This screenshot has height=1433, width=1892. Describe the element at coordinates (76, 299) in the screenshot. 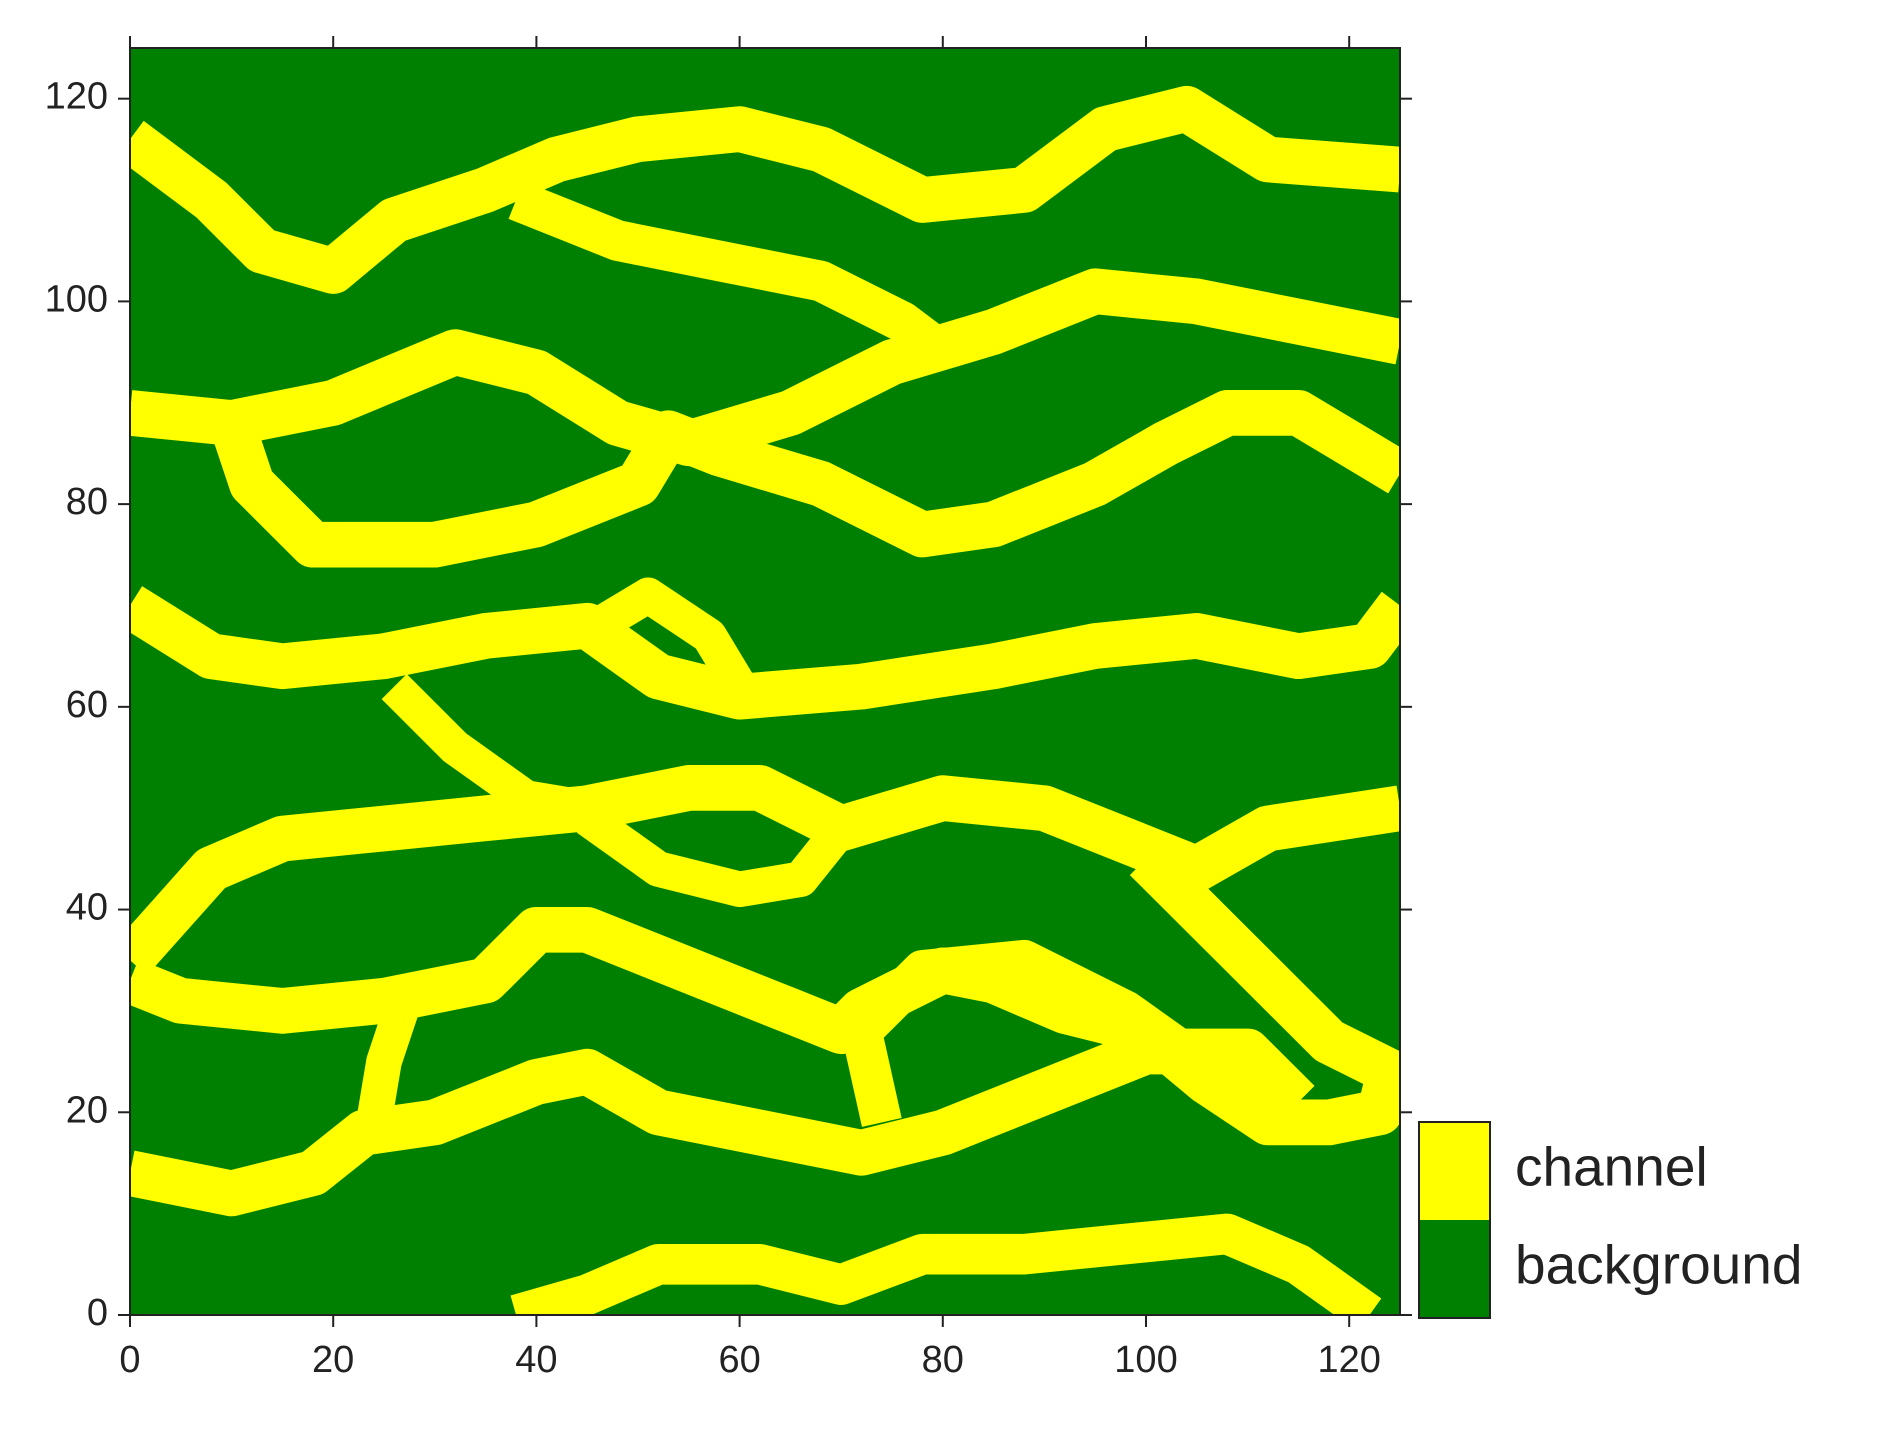

I see `y-tick-label: 100` at that location.